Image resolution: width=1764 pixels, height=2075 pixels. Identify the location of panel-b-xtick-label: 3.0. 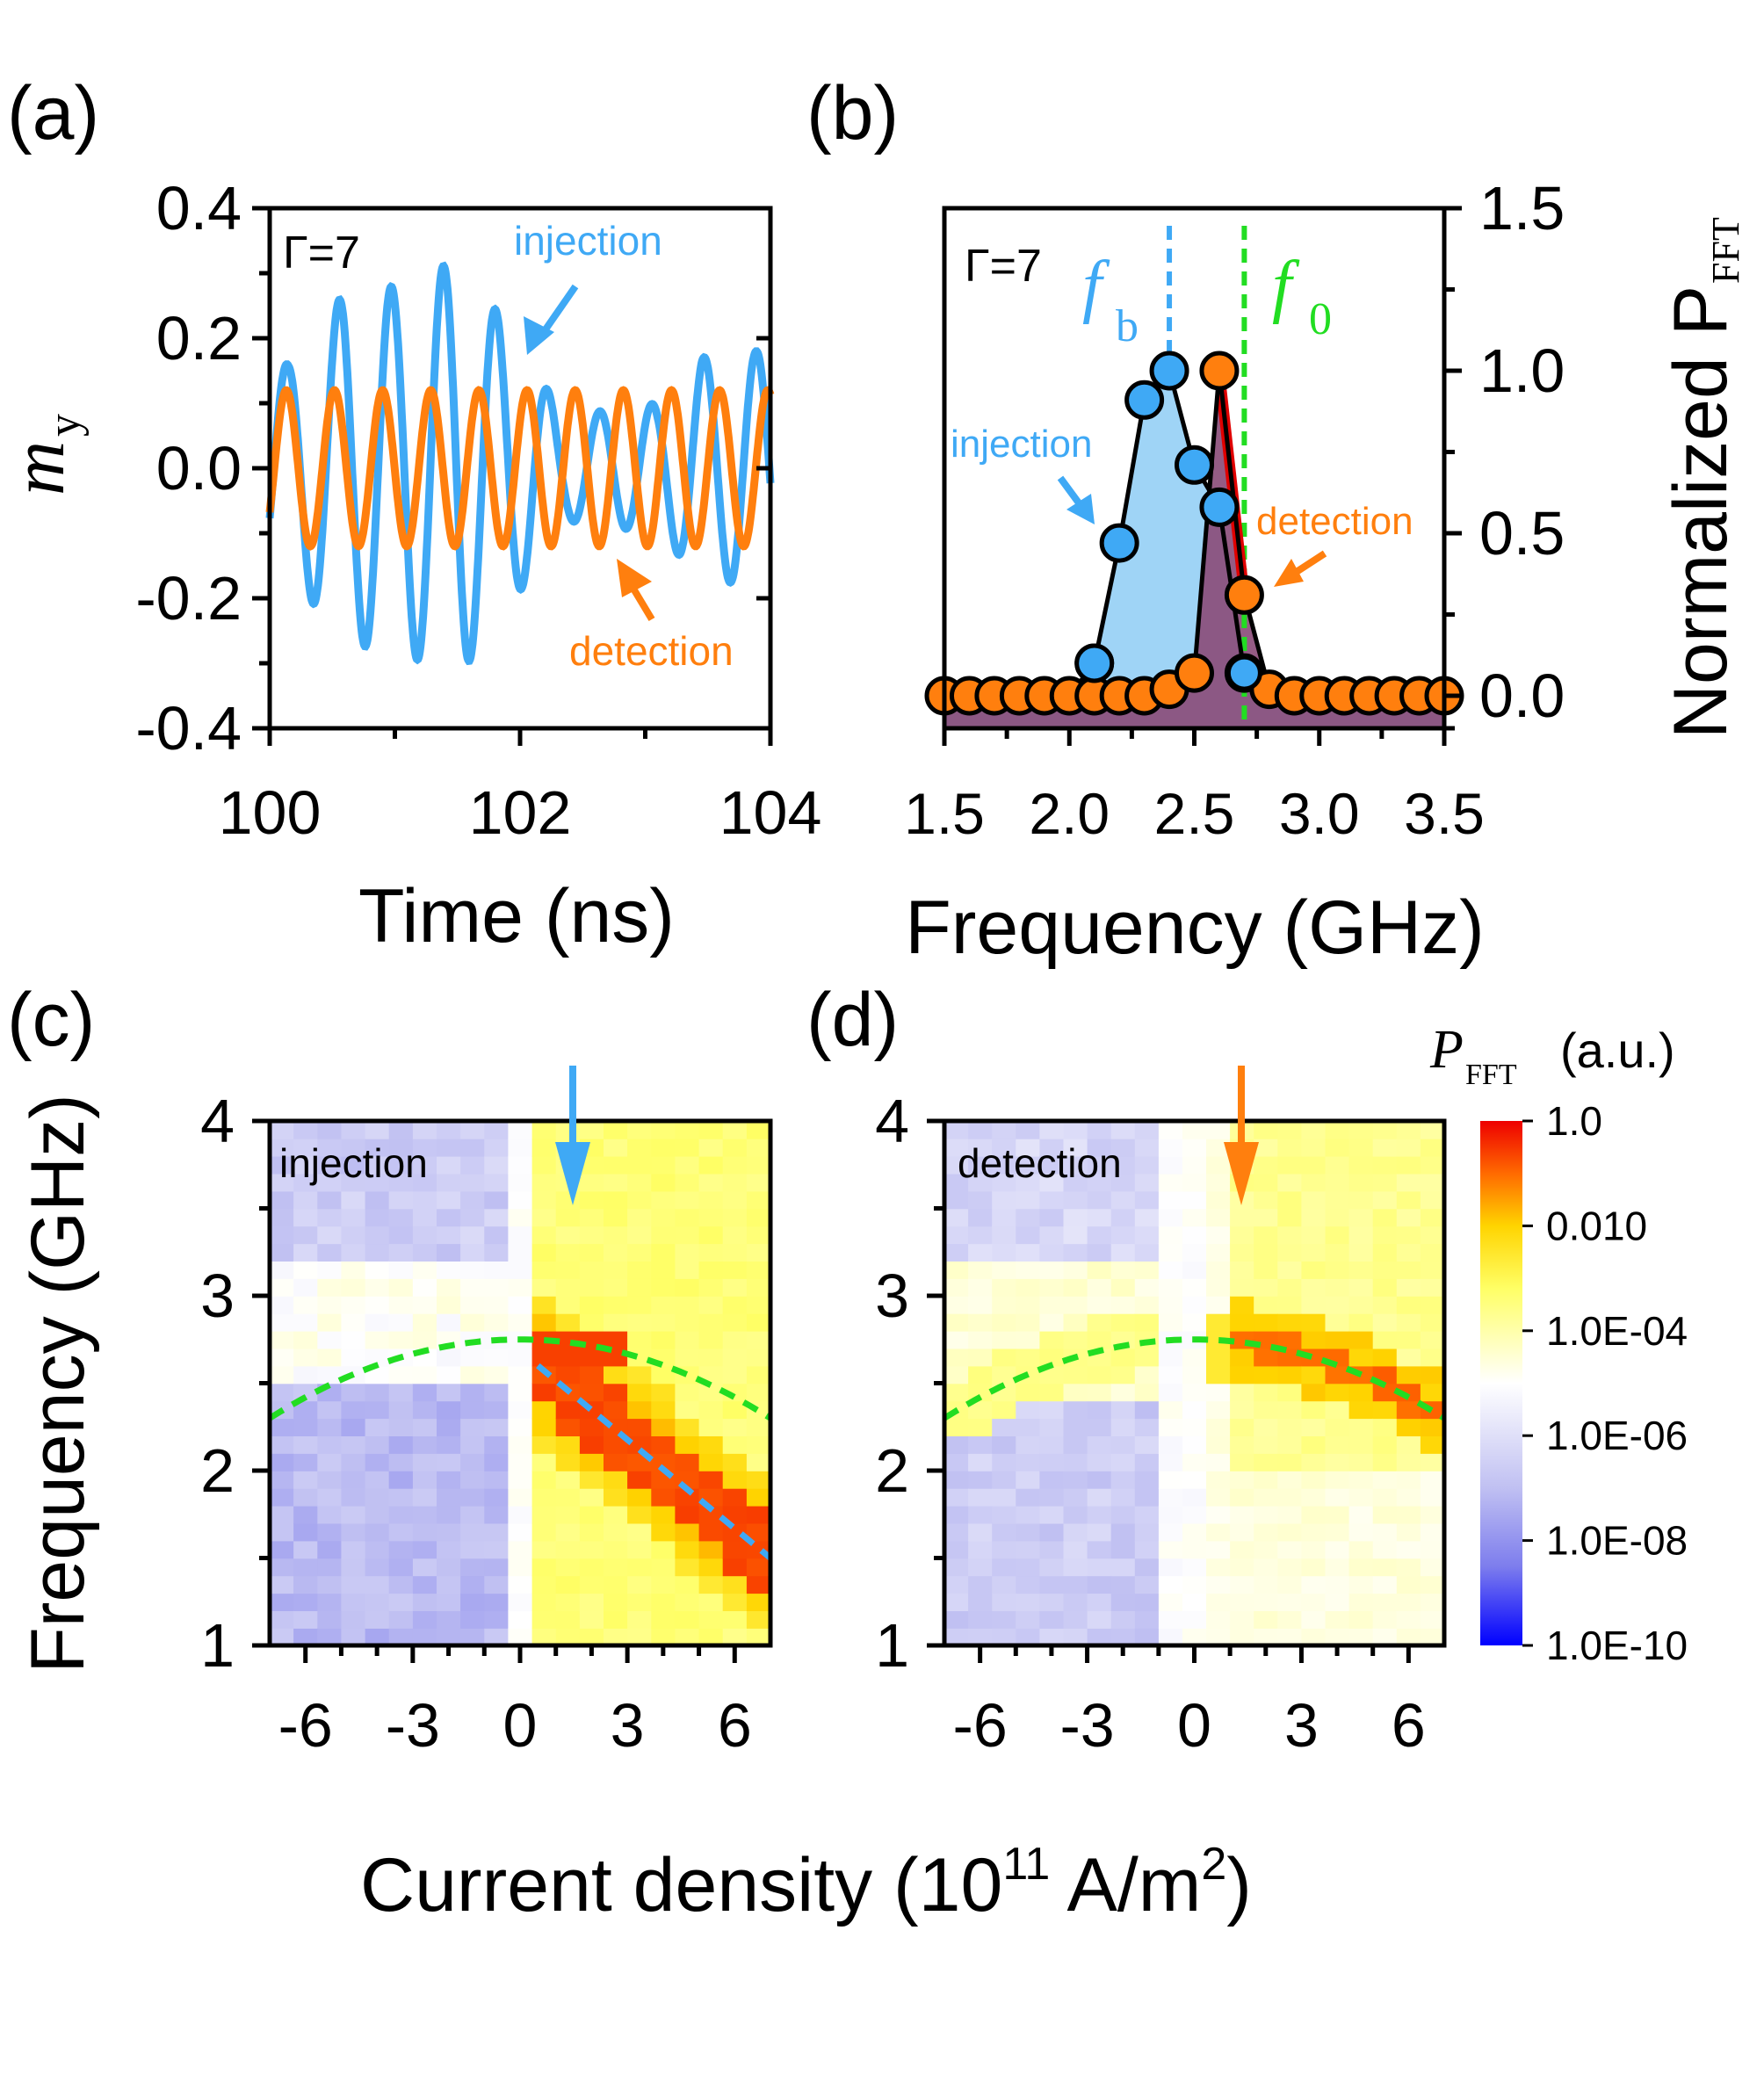
(1319, 813).